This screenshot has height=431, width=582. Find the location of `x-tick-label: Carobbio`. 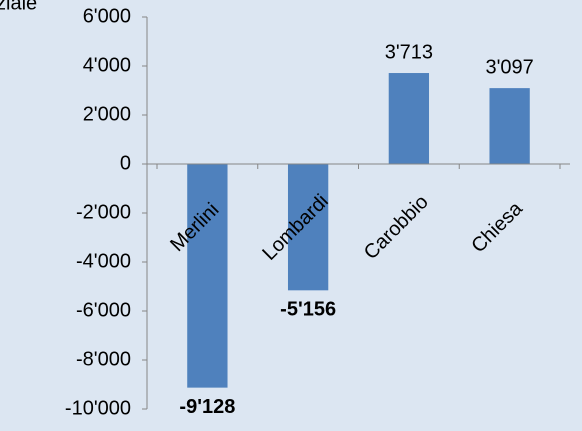

x-tick-label: Carobbio is located at coordinates (396, 227).